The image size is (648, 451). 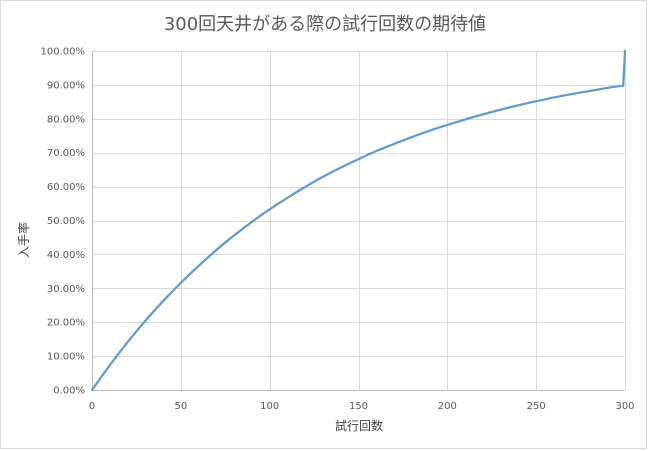 What do you see at coordinates (92, 406) in the screenshot?
I see `x-tick-label: 0` at bounding box center [92, 406].